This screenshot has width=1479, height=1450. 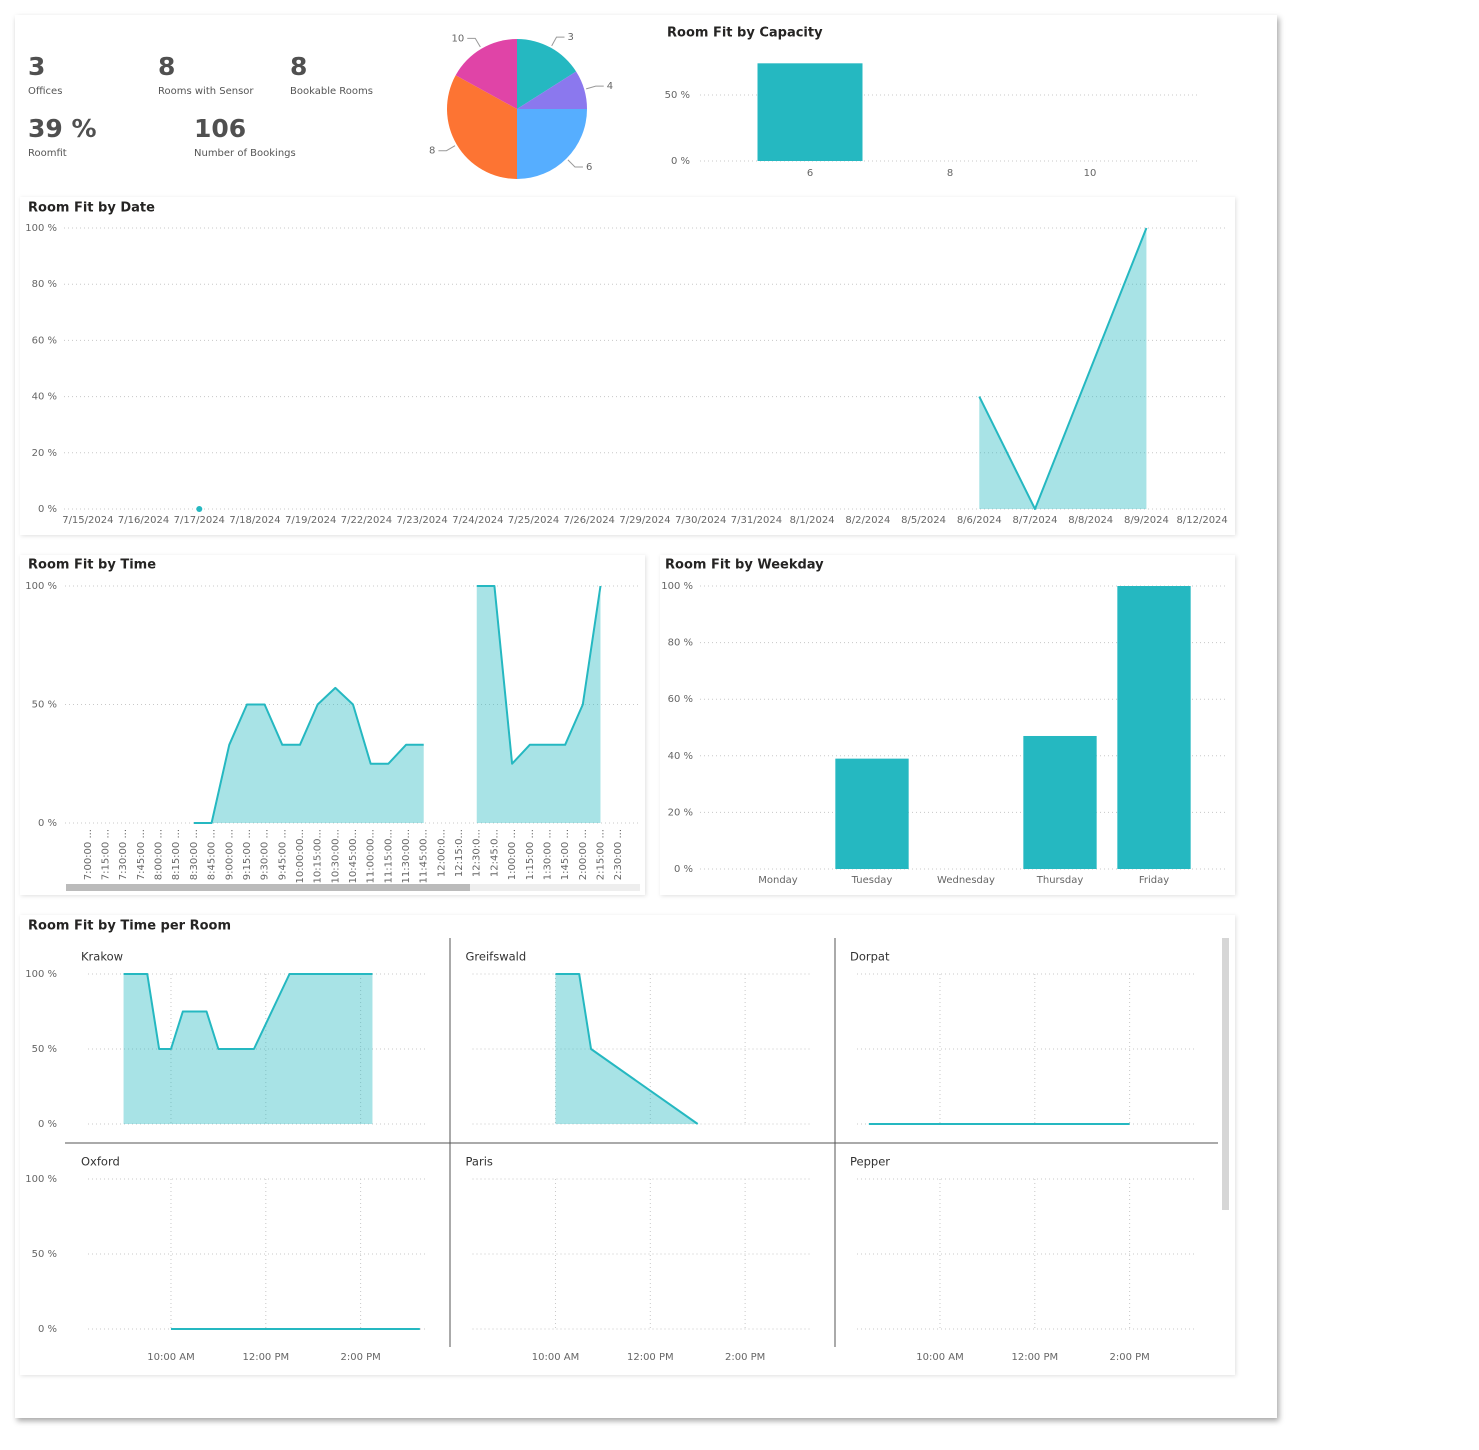 What do you see at coordinates (100, 1162) in the screenshot?
I see `panel-name: Oxford` at bounding box center [100, 1162].